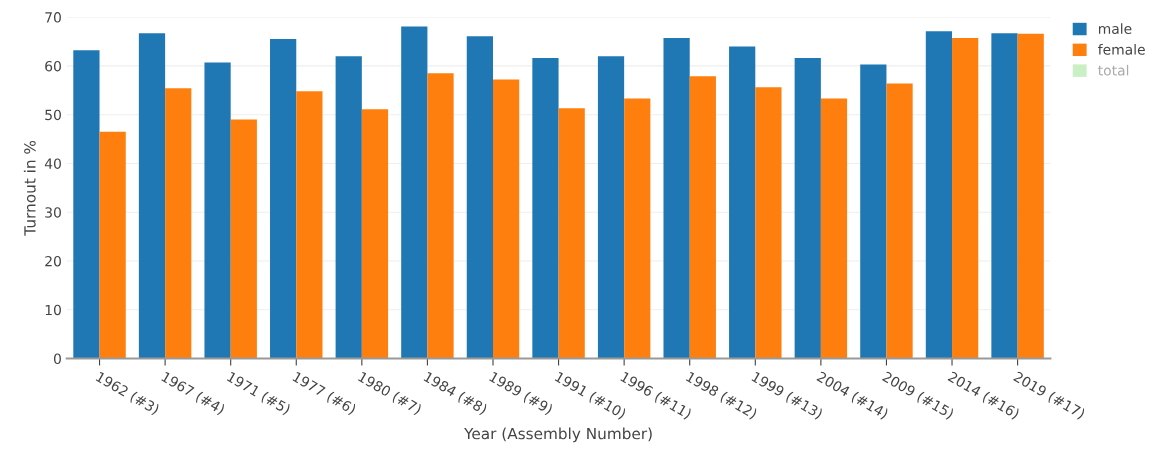 Image resolution: width=1171 pixels, height=451 pixels. I want to click on x-tick-label: 1977 (#6), so click(324, 394).